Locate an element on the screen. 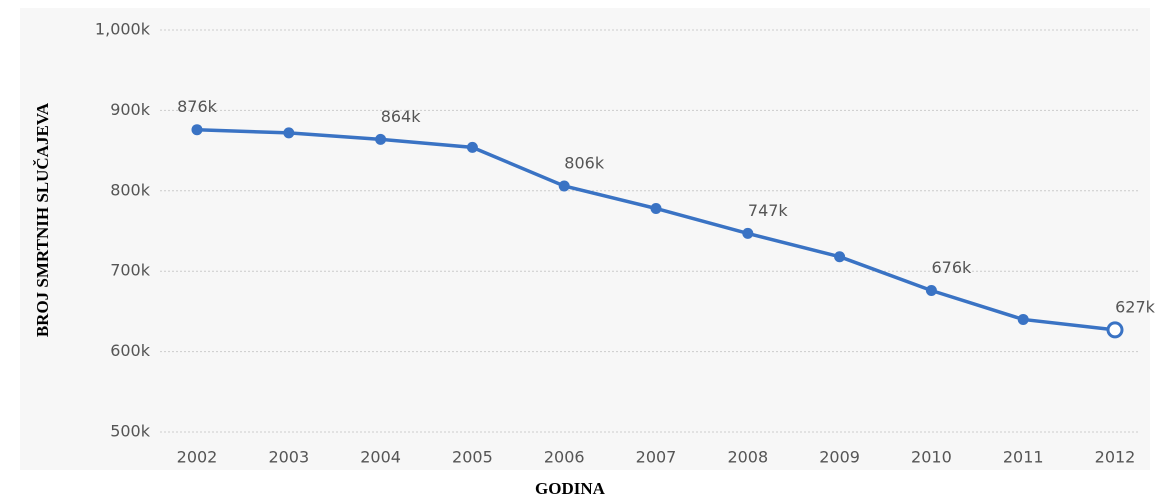 This screenshot has height=502, width=1159. data-label: 676k is located at coordinates (951, 267).